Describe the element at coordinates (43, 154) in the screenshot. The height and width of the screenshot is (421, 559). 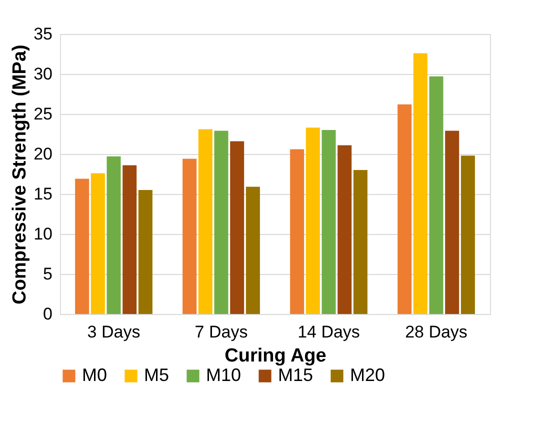
I see `y-tick-label: 20` at that location.